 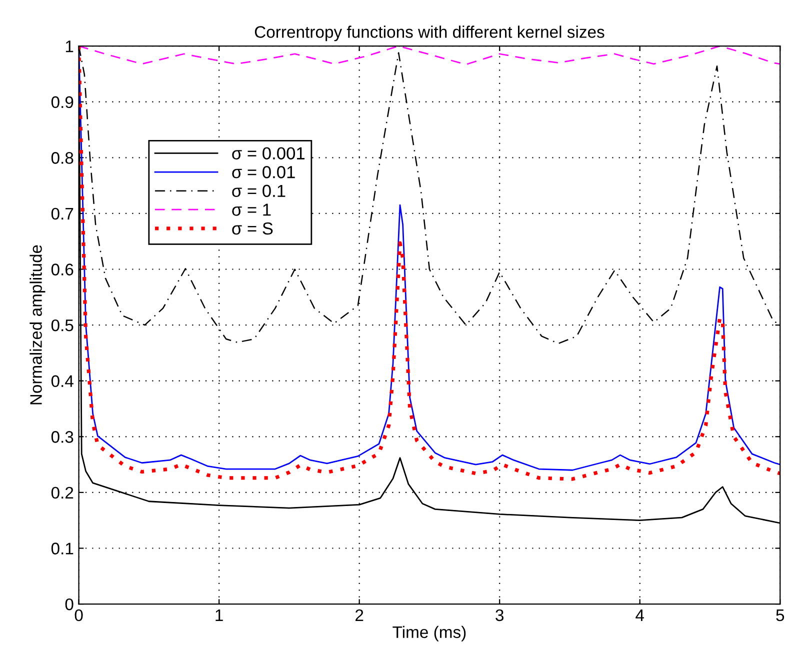 What do you see at coordinates (268, 153) in the screenshot?
I see `legend-label: σ = 0.001` at bounding box center [268, 153].